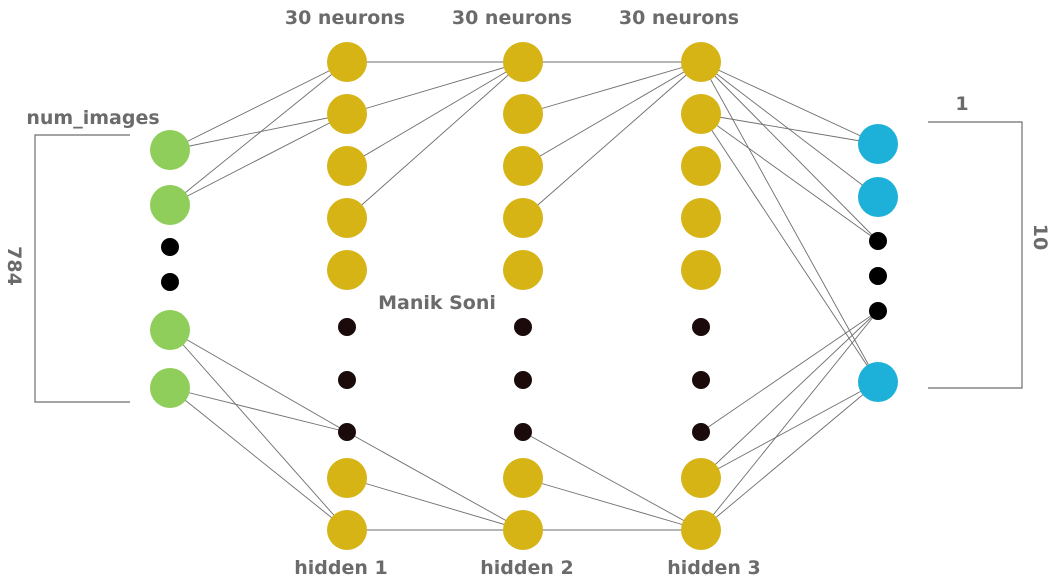 The width and height of the screenshot is (1058, 582). Describe the element at coordinates (82, 268) in the screenshot. I see `input-bracket` at that location.